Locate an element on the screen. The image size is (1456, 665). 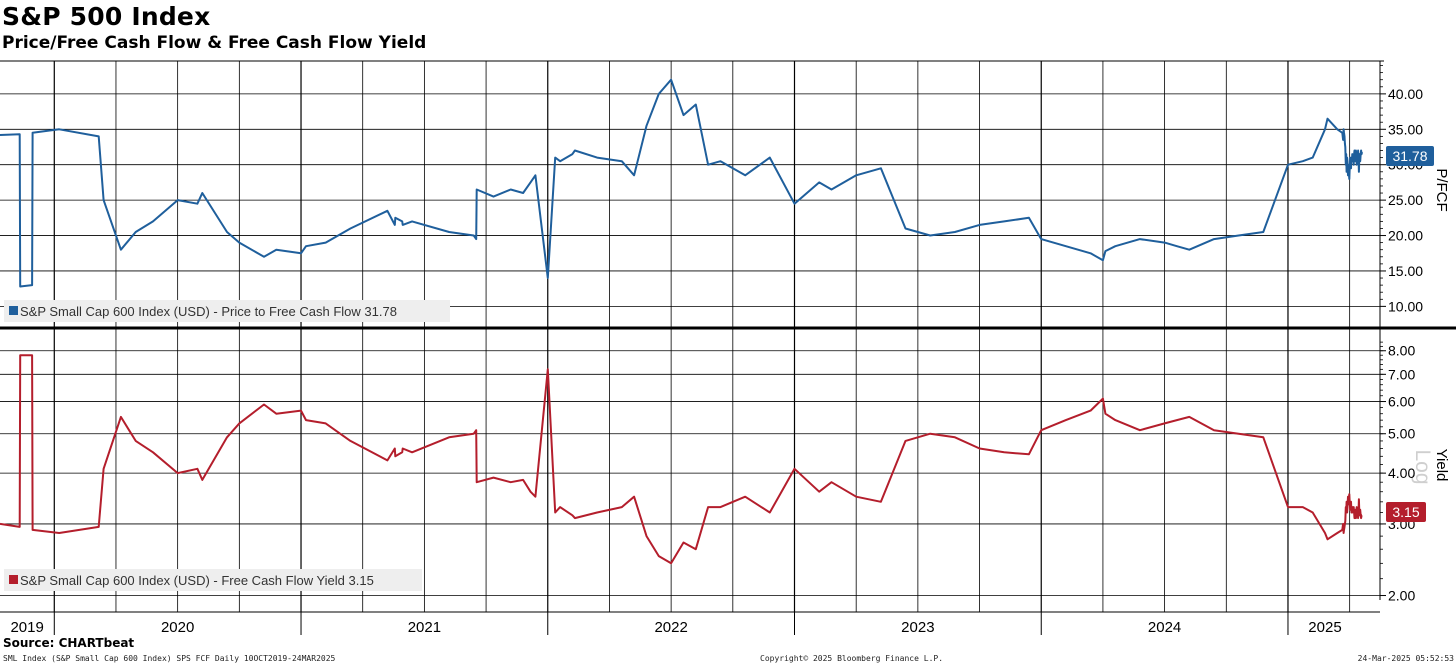
log-scale-label: Log is located at coordinates (1422, 466).